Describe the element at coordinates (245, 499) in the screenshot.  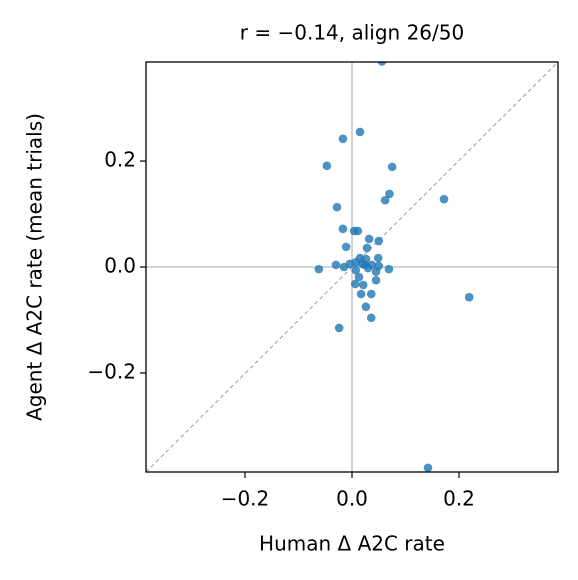
I see `x-tick-label: −0.2` at that location.